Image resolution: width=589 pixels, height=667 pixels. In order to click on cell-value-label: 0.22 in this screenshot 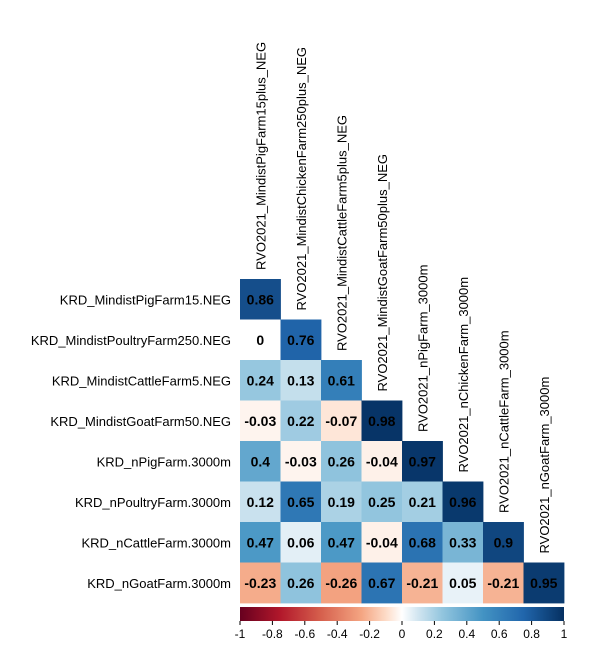, I will do `click(300, 421)`.